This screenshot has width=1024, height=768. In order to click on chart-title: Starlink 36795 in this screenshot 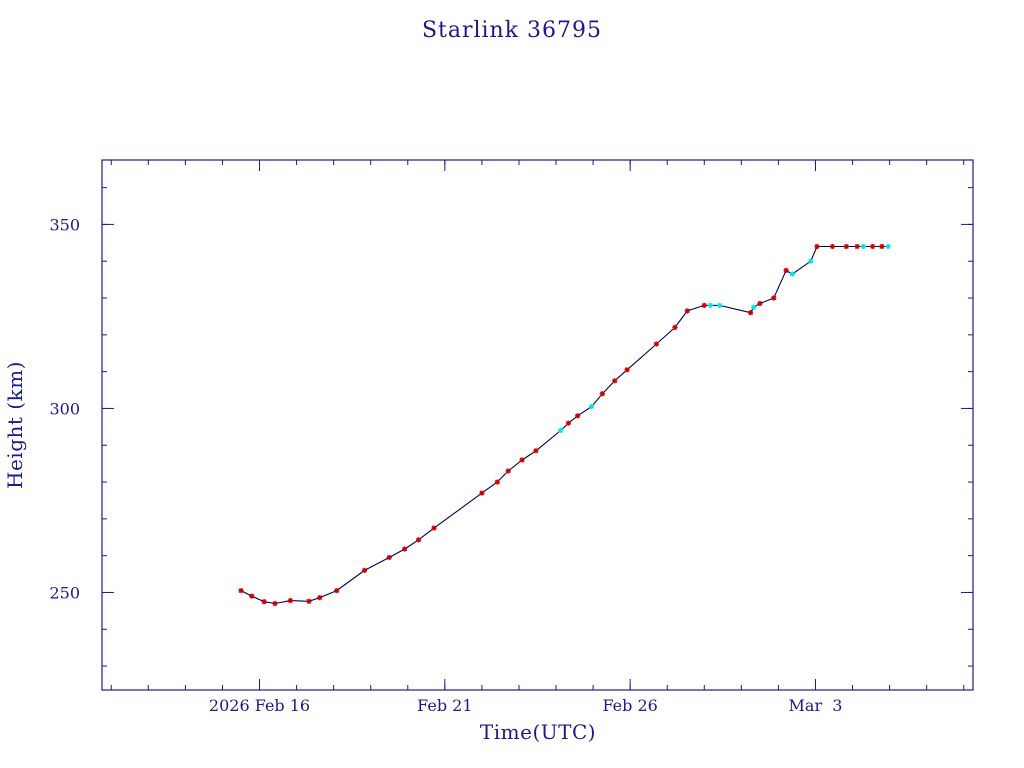, I will do `click(512, 30)`.